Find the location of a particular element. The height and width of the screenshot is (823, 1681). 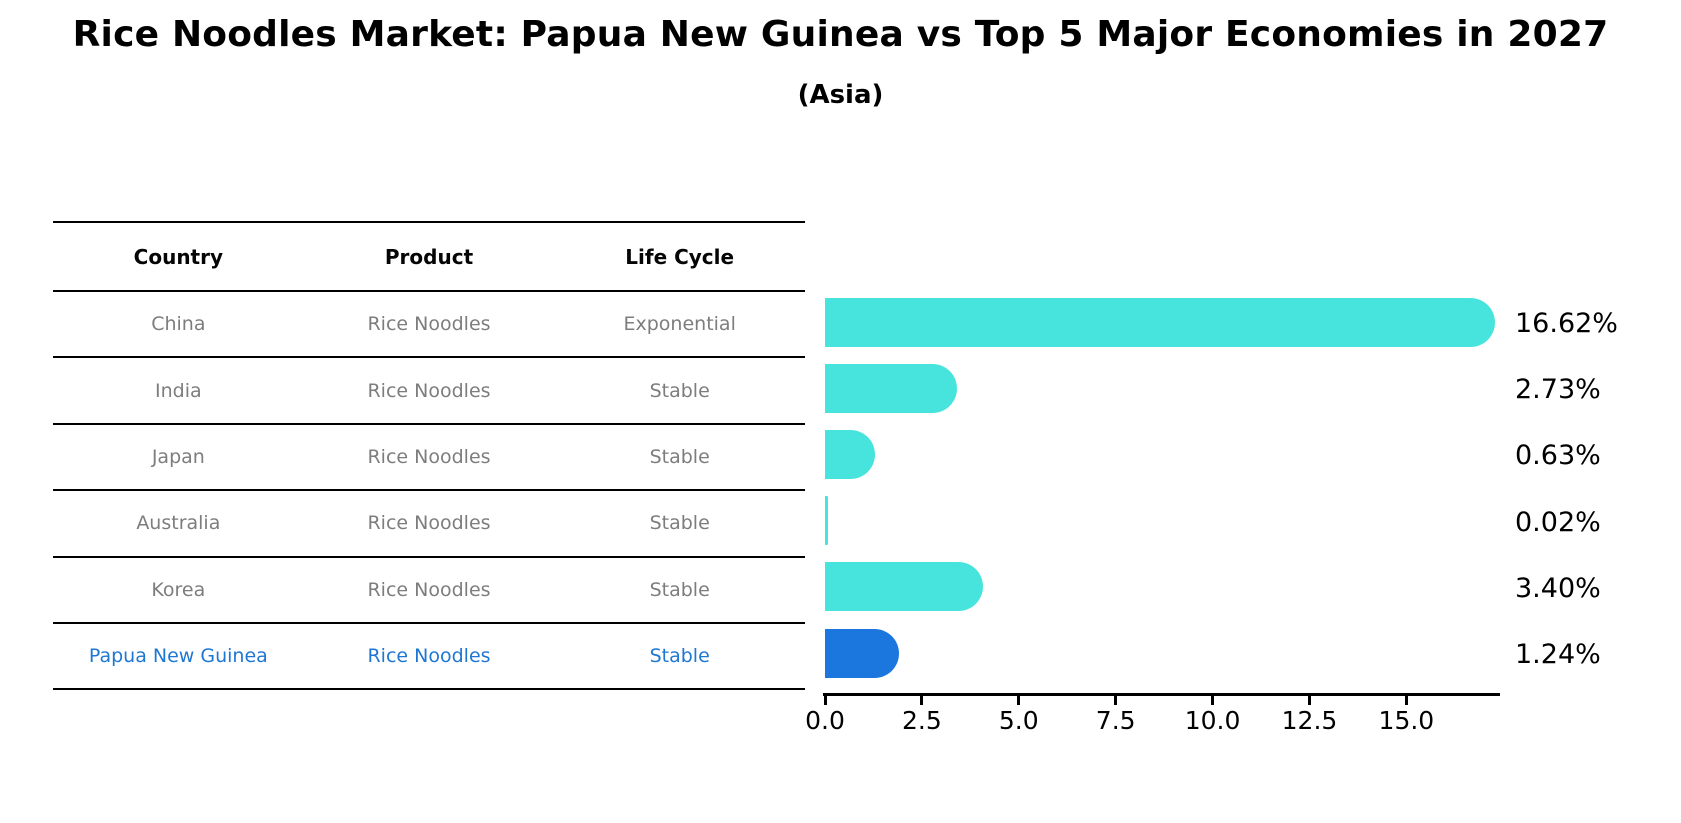

cell-country: Japan is located at coordinates (178, 456).